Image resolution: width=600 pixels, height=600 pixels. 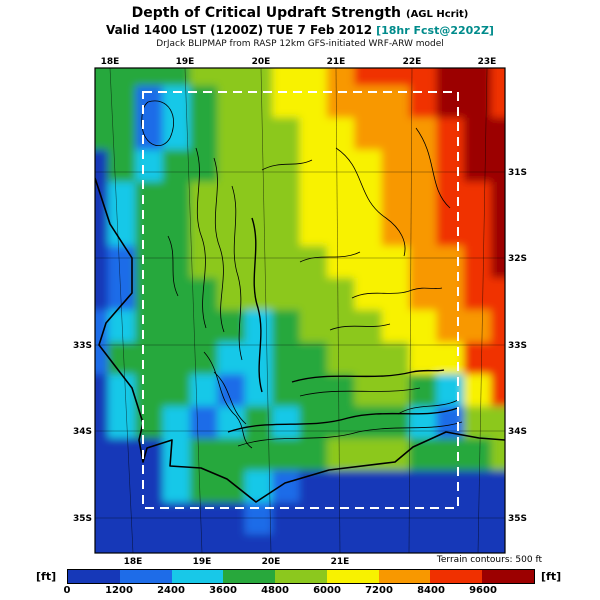 What do you see at coordinates (67, 590) in the screenshot?
I see `colorbar-tick-label: 0` at bounding box center [67, 590].